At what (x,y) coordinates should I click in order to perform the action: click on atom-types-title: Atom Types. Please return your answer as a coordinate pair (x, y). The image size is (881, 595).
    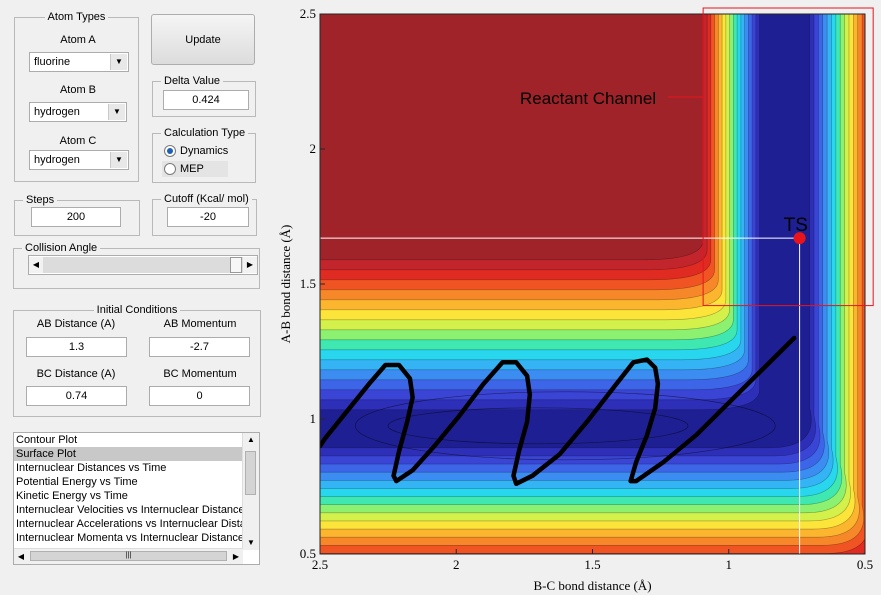
    Looking at the image, I should click on (76, 17).